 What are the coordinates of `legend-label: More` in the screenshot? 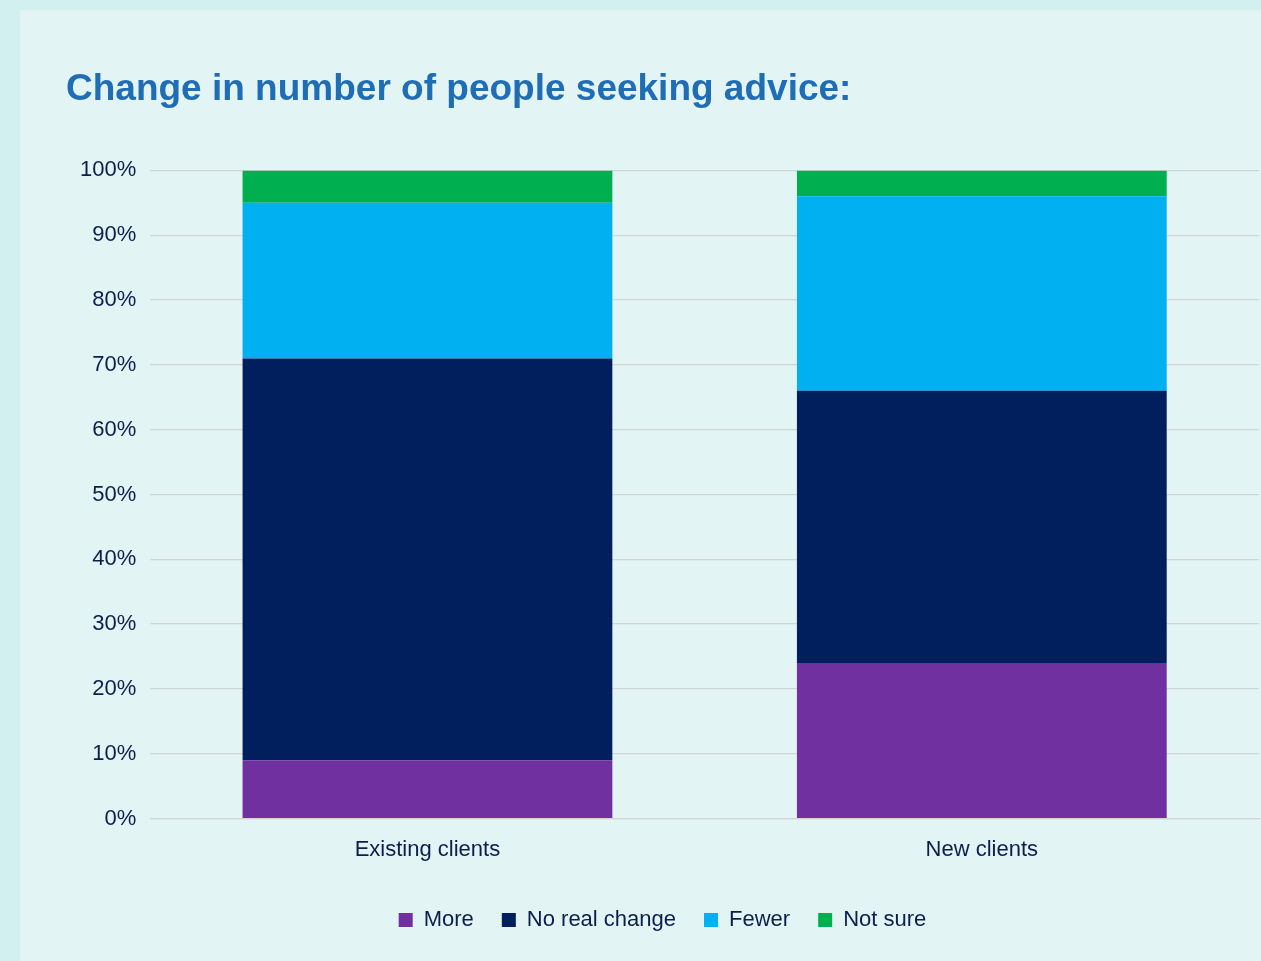 It's located at (448, 919).